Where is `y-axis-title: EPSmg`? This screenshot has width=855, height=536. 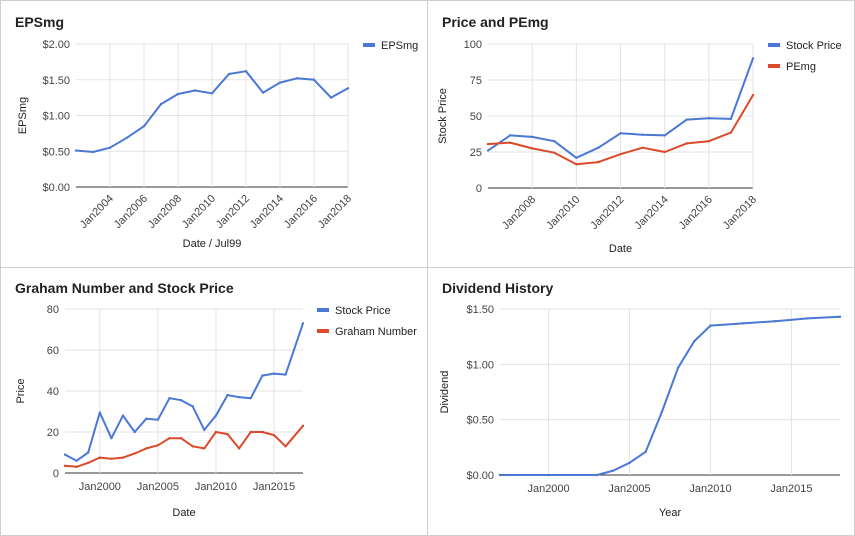
y-axis-title: EPSmg is located at coordinates (23, 115).